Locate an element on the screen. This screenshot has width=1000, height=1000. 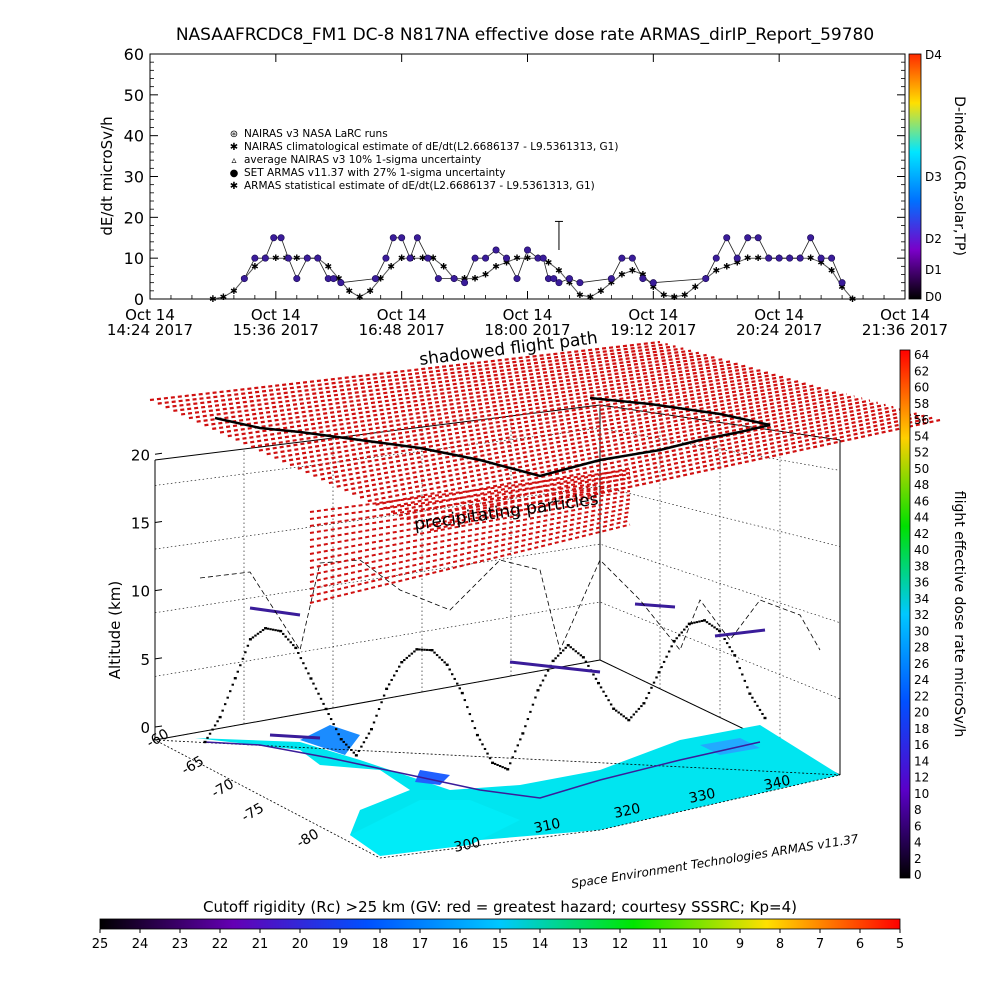
y-tick-label: 0 is located at coordinates (139, 299).